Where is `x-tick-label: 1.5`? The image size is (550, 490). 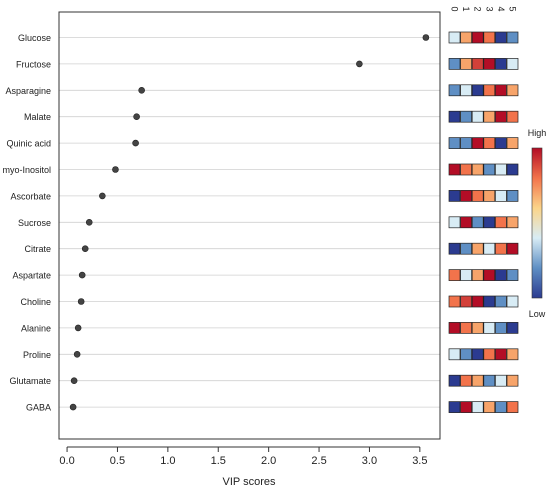
x-tick-label: 1.5 is located at coordinates (218, 461).